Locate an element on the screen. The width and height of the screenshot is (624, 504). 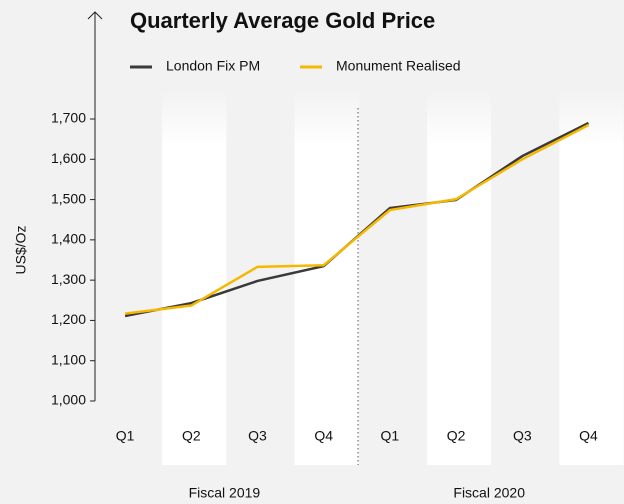
group-label: Fiscal 2019 is located at coordinates (225, 493).